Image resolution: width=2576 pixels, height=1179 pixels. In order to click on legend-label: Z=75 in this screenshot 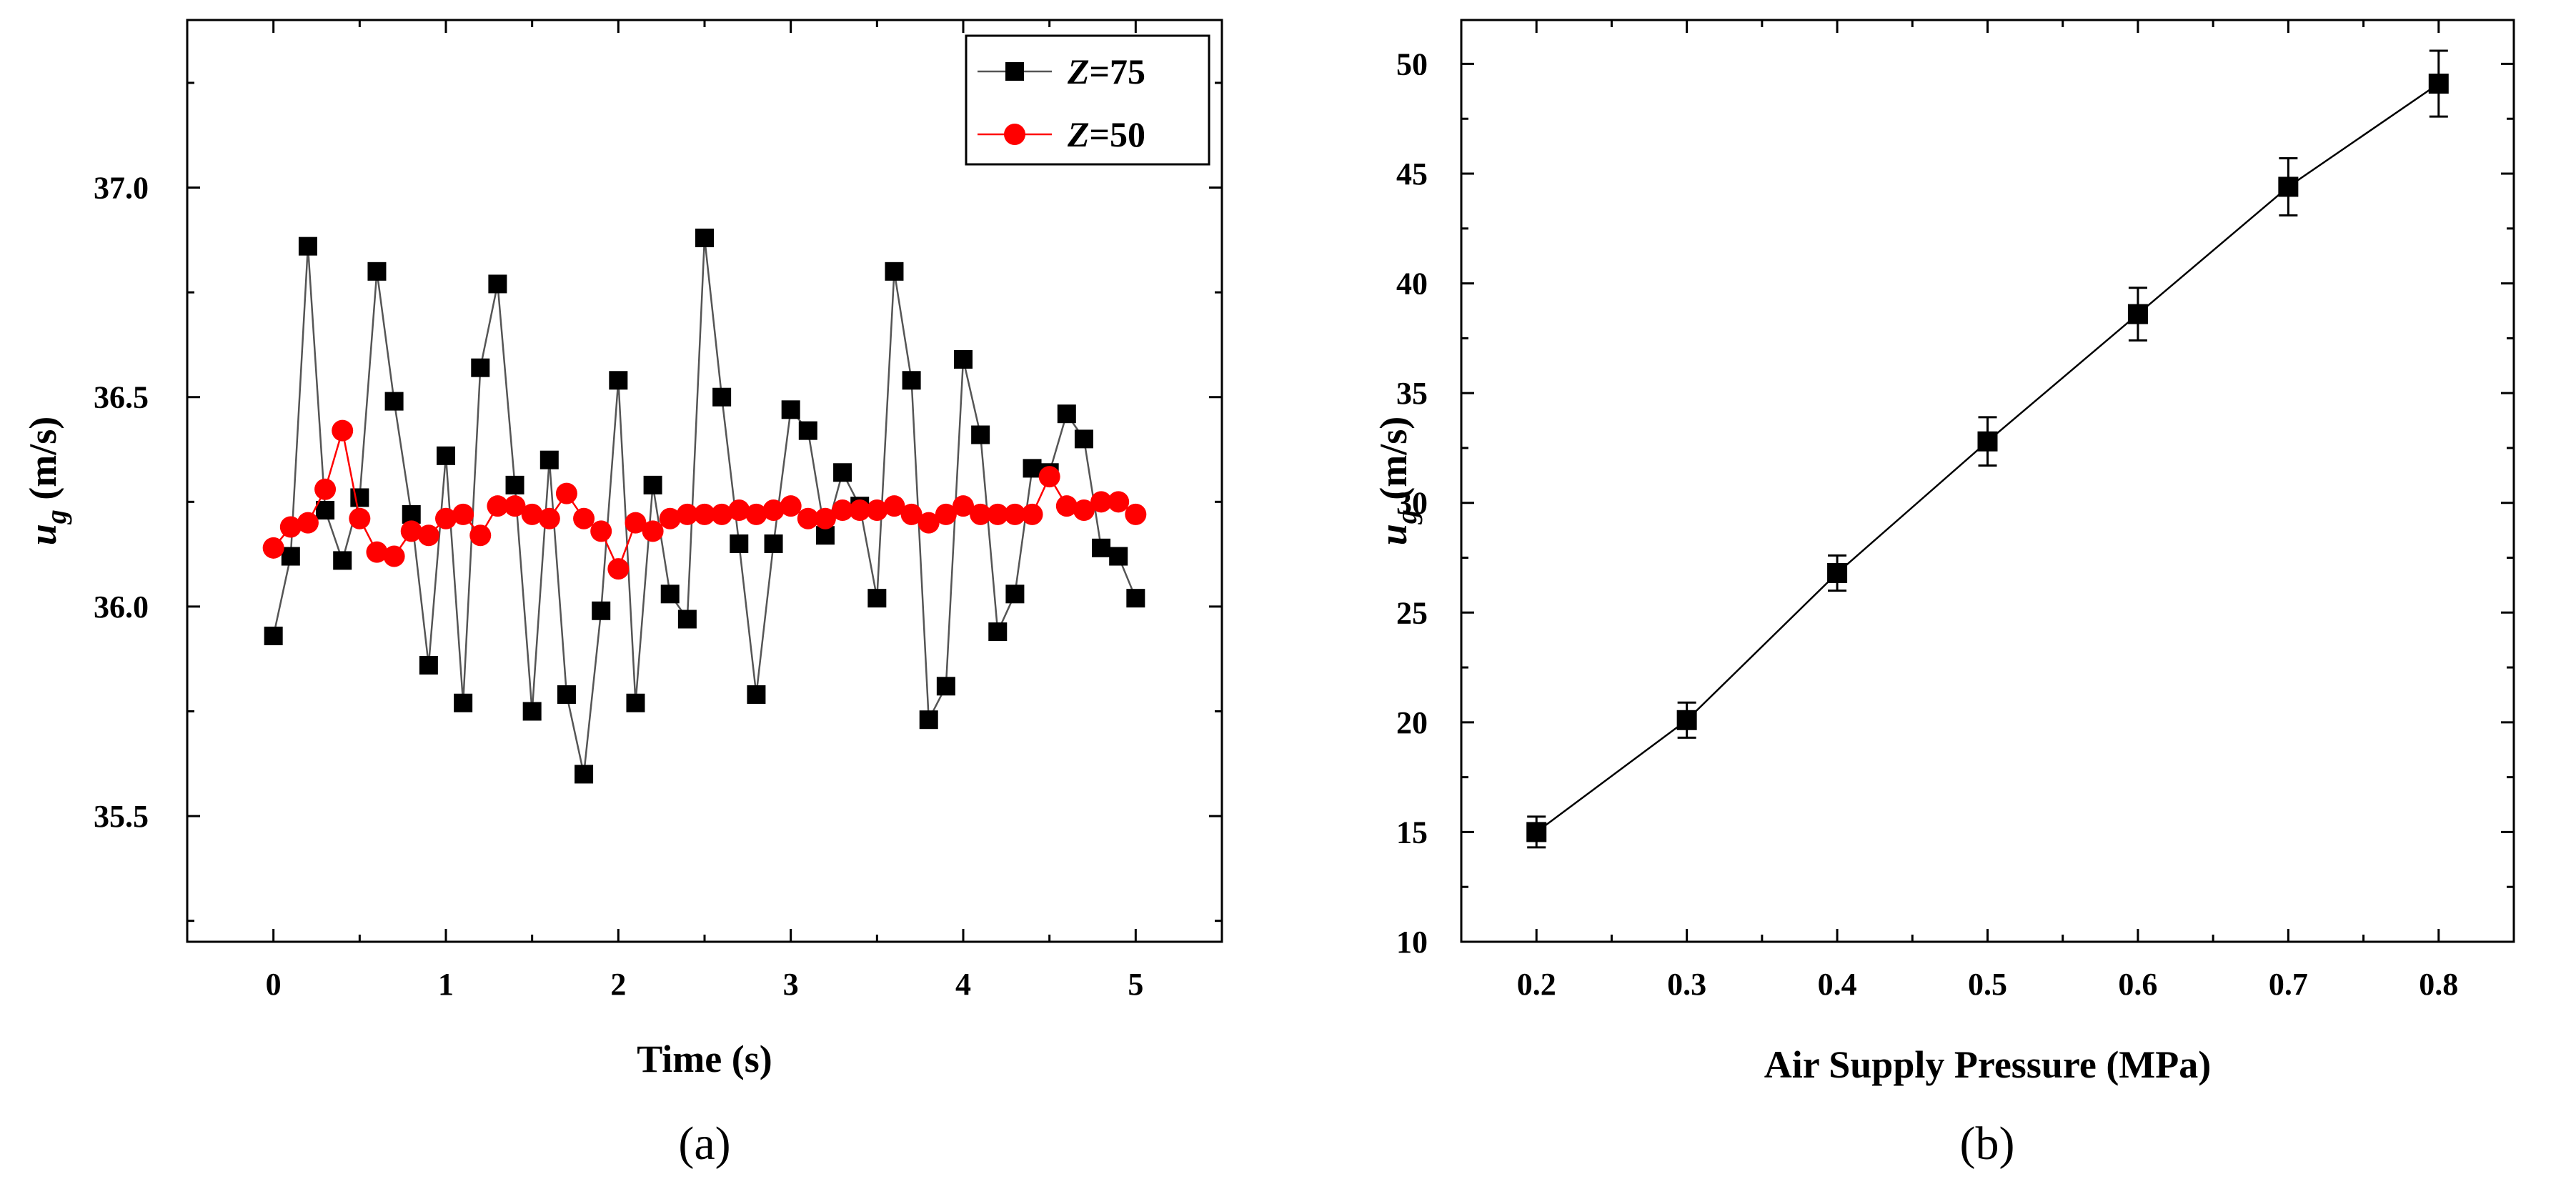, I will do `click(1106, 71)`.